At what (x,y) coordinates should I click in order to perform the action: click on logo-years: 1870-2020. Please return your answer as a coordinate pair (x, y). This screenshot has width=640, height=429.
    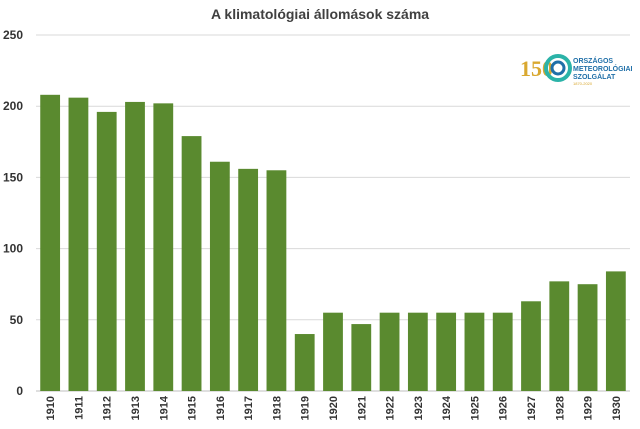
    Looking at the image, I should click on (583, 83).